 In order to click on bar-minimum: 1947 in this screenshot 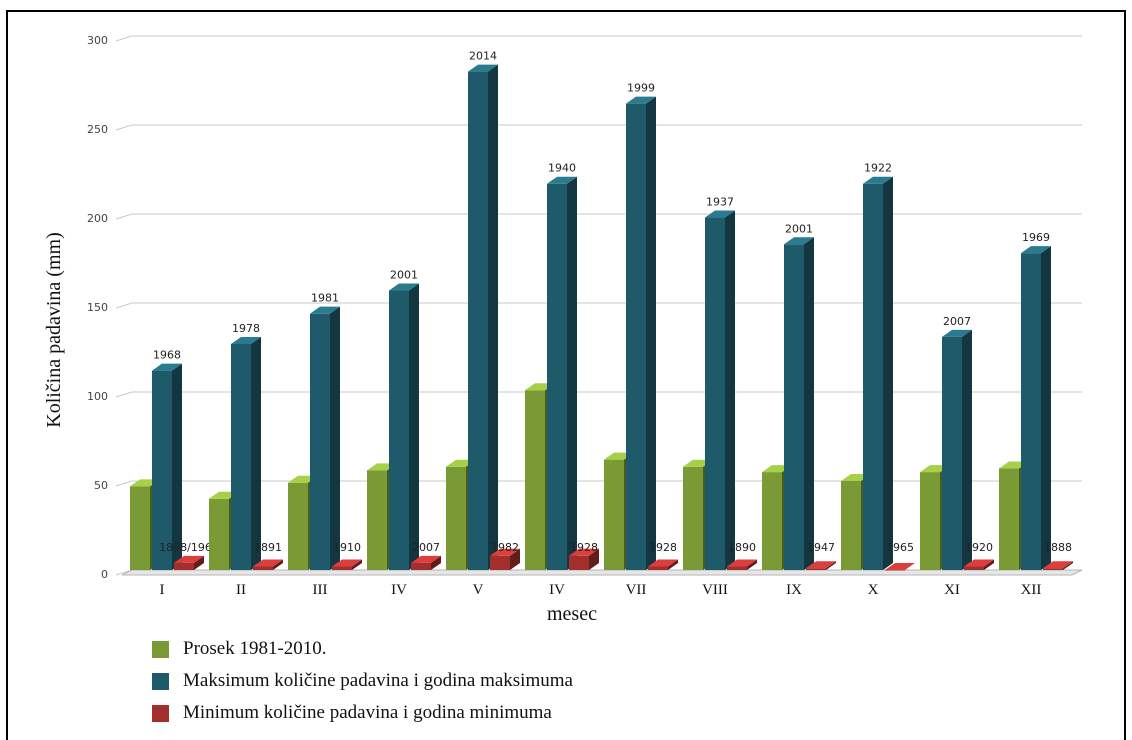, I will do `click(821, 555)`.